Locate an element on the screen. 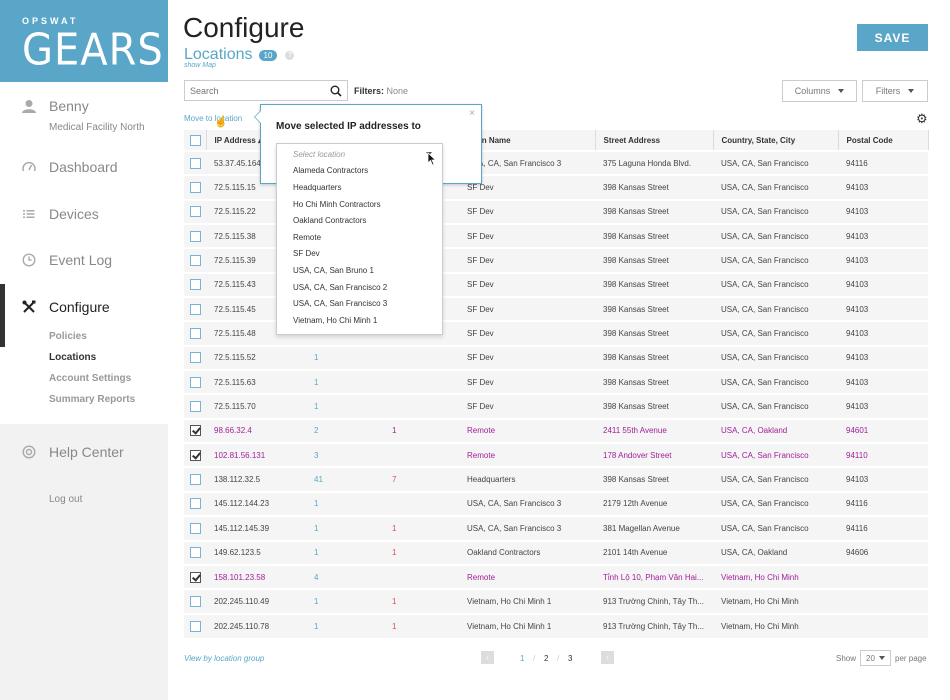  sidebar-item-configure: Configure is located at coordinates (84, 307).